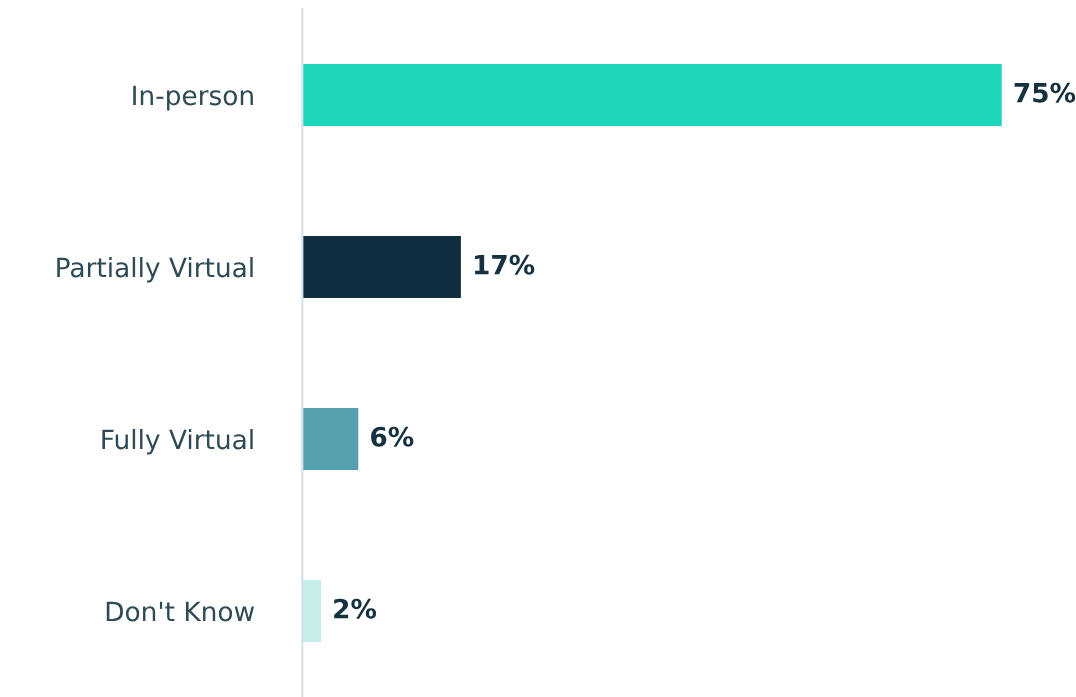  I want to click on y-tick-label: Fully Virtual, so click(177, 441).